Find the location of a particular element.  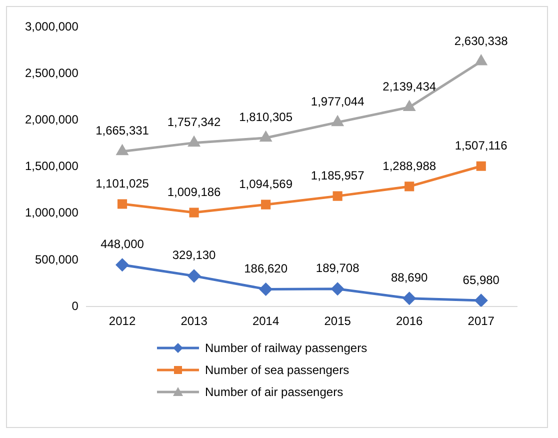

data-label: 1,094,569 is located at coordinates (266, 183).